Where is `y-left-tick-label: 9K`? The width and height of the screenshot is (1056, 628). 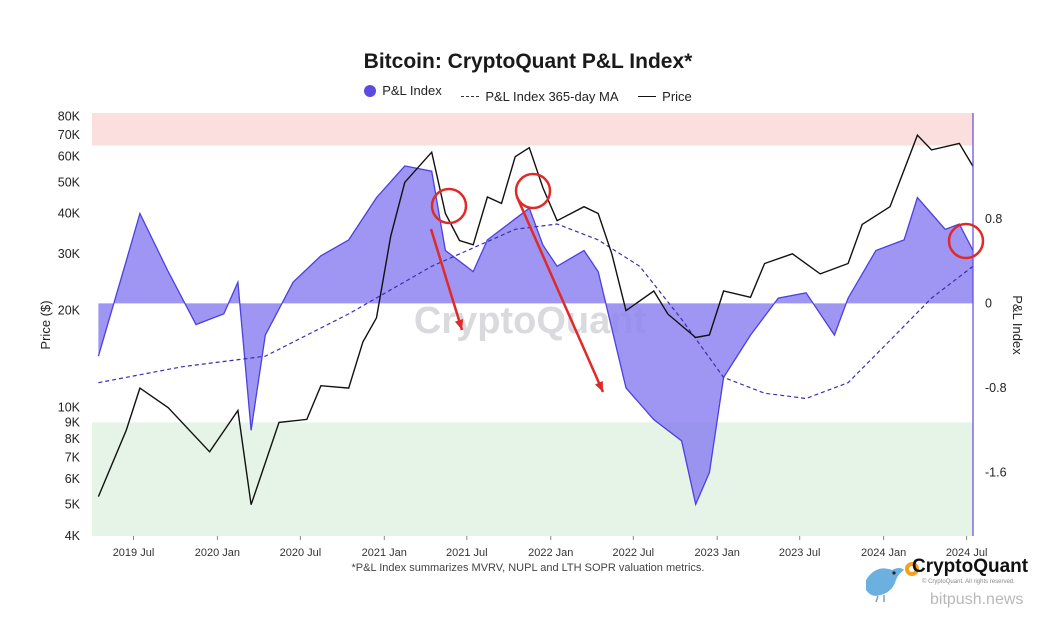
y-left-tick-label: 9K is located at coordinates (73, 422).